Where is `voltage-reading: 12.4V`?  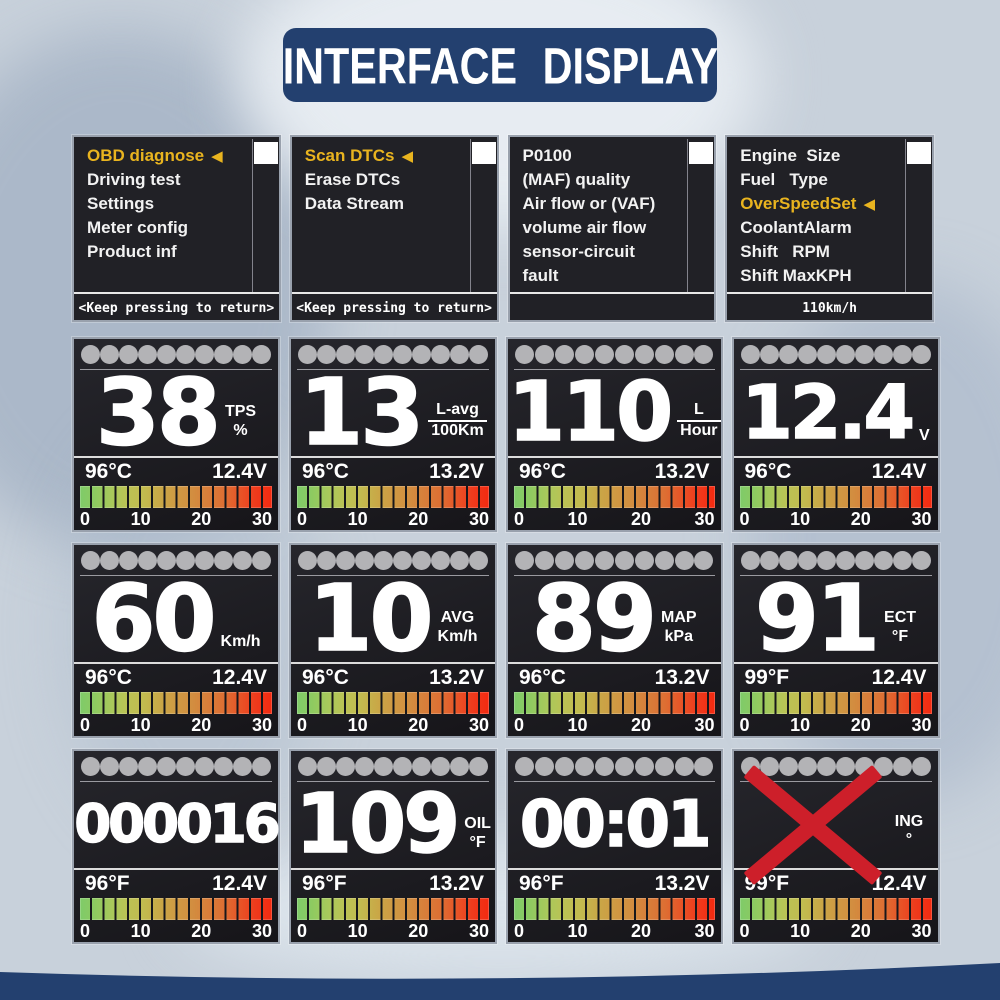
voltage-reading: 12.4V is located at coordinates (899, 677).